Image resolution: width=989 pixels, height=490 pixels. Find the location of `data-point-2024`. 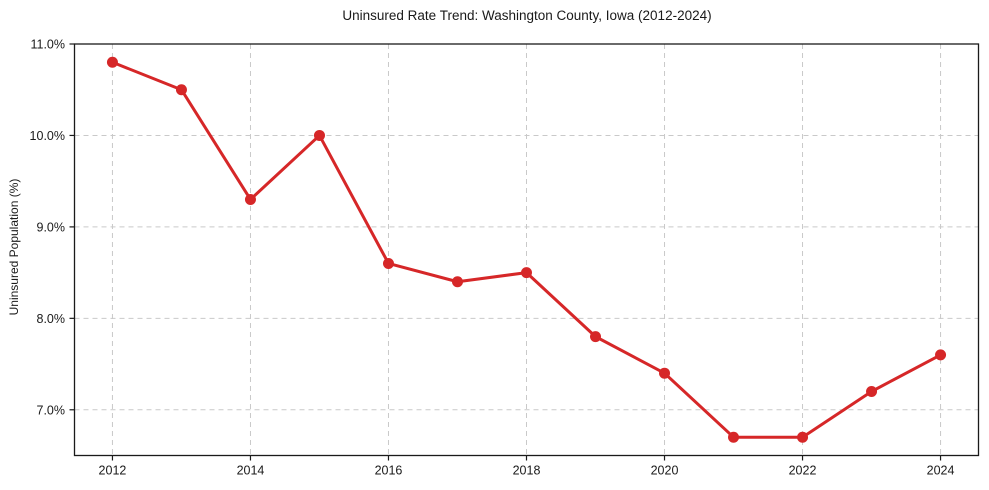

data-point-2024 is located at coordinates (941, 355).